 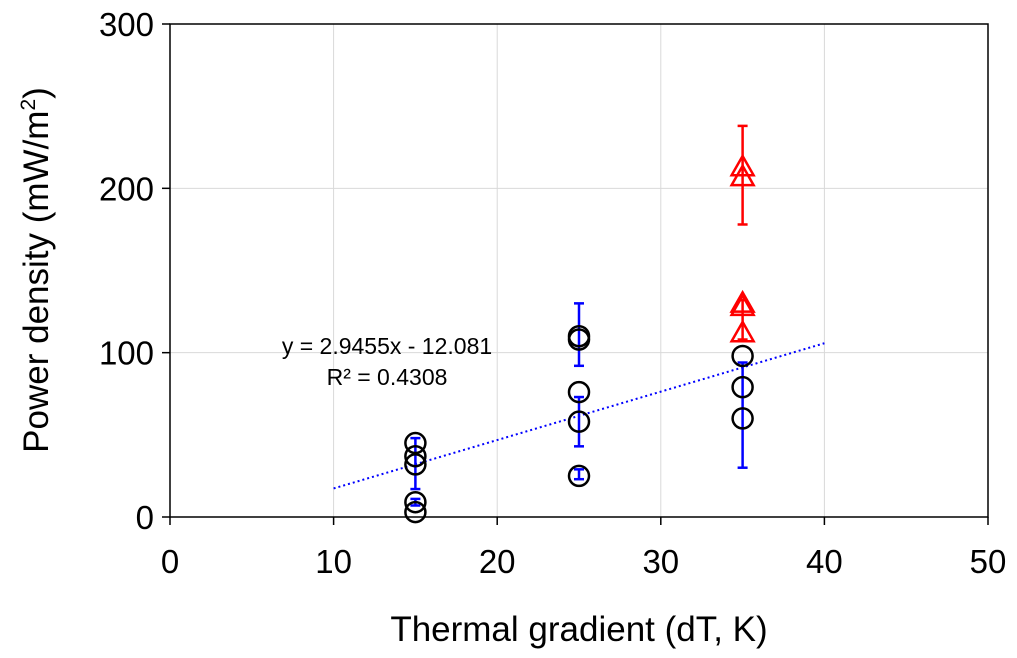 What do you see at coordinates (126, 188) in the screenshot?
I see `y-tick-label: 200` at bounding box center [126, 188].